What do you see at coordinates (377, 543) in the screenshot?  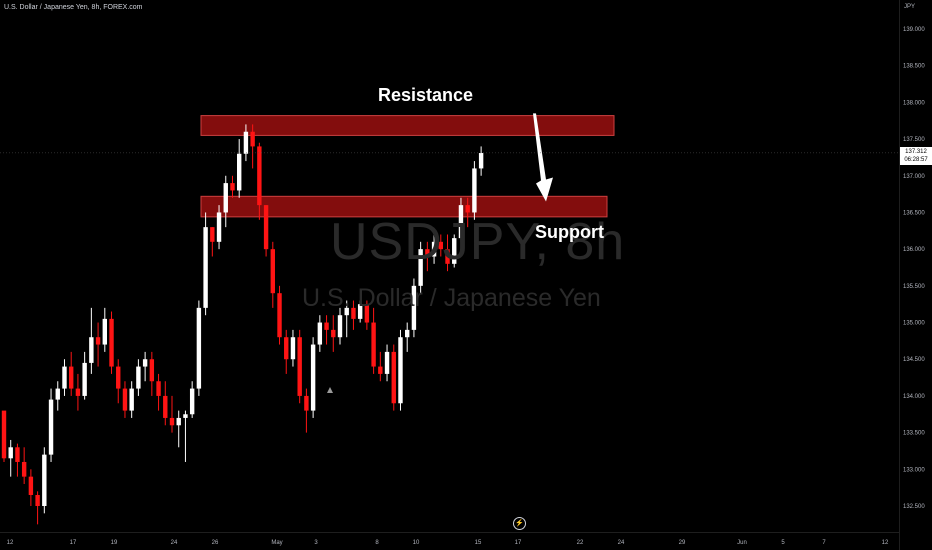 I see `x-tick-label: 8` at bounding box center [377, 543].